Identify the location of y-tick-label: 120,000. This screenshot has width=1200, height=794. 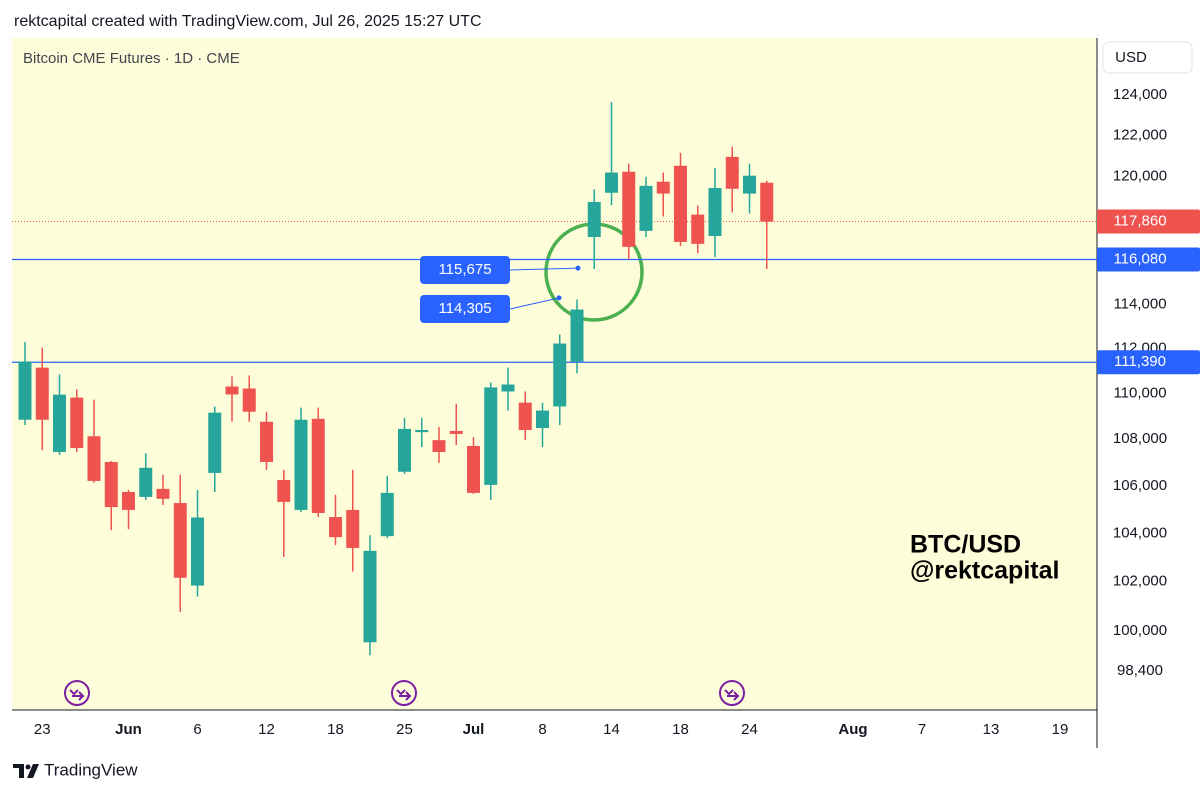
(1140, 176).